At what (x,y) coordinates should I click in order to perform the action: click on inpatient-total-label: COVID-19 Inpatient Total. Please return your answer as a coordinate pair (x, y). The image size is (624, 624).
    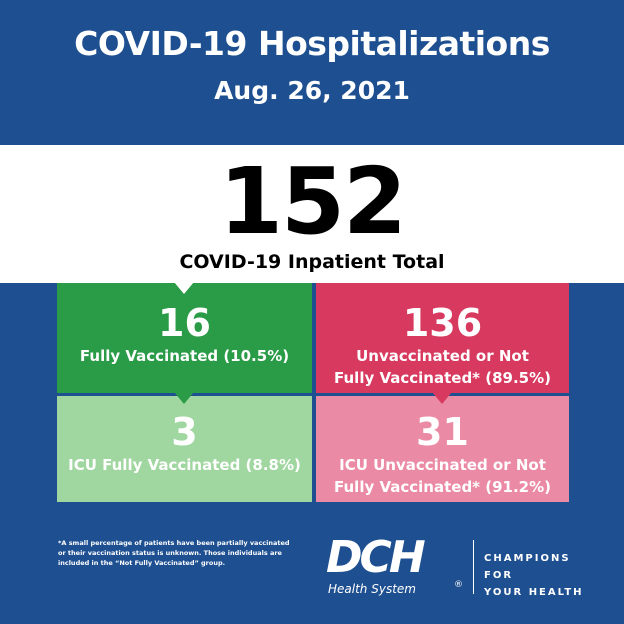
    Looking at the image, I should click on (312, 262).